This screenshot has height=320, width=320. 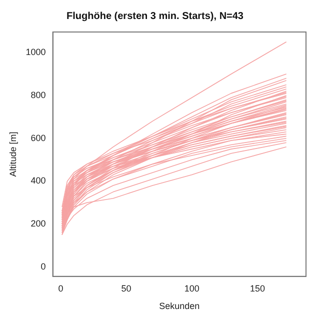 I want to click on x-tick-label: 0, so click(x=61, y=288).